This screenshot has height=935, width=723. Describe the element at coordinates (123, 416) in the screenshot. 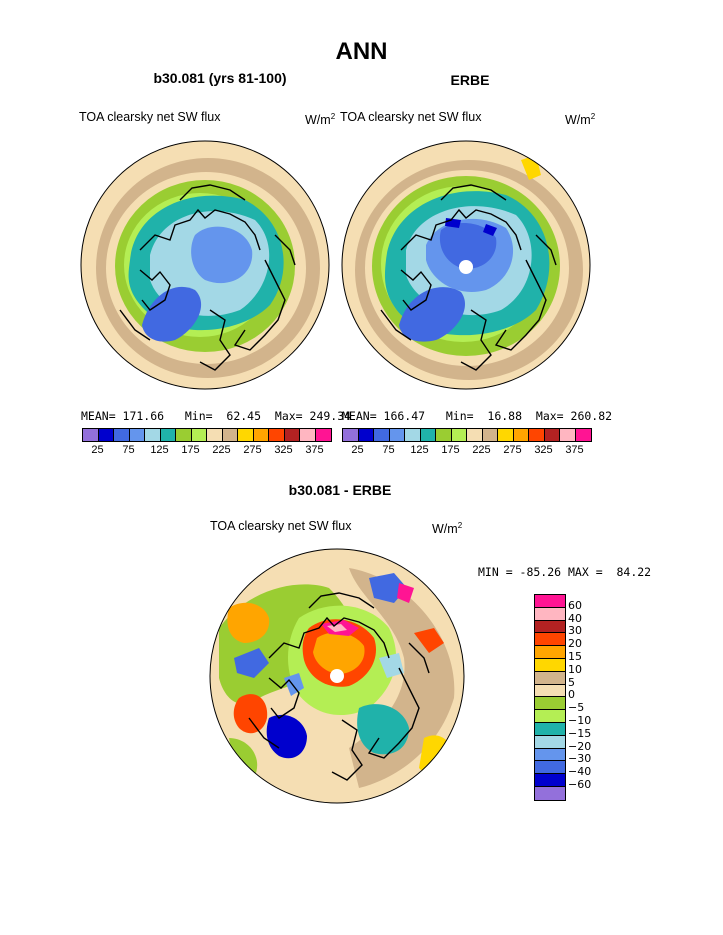

I see `left-mean: MEAN= 171.66` at that location.